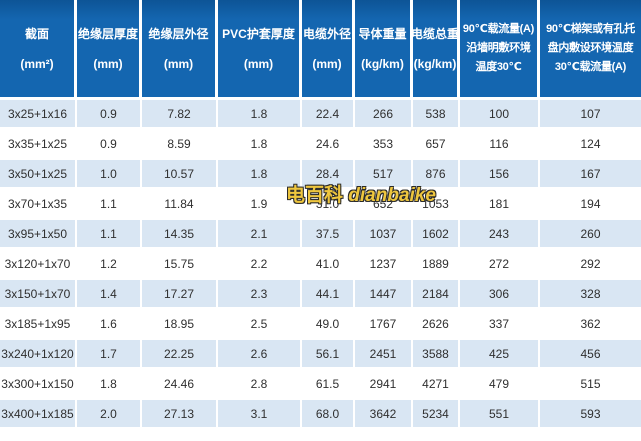 This screenshot has width=641, height=441. I want to click on value-cell: 2.2, so click(260, 263).